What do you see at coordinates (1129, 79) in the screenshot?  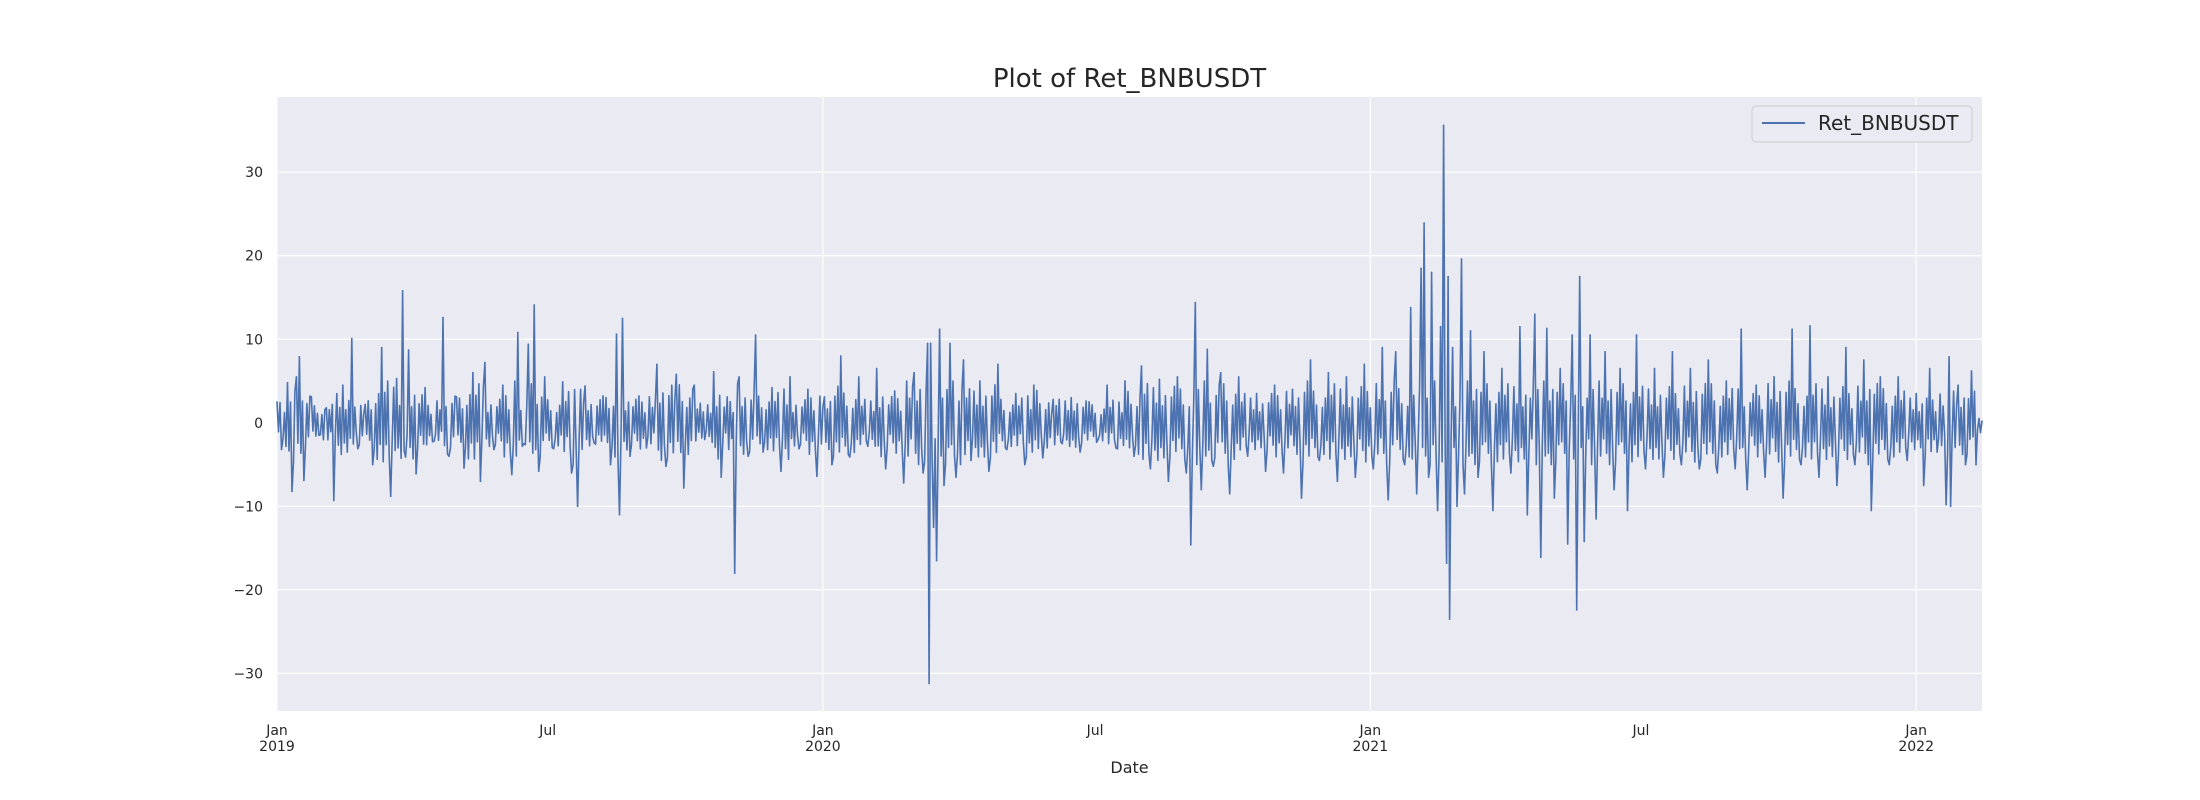 I see `chart-title: Plot of Ret_BNBUSDT` at bounding box center [1129, 79].